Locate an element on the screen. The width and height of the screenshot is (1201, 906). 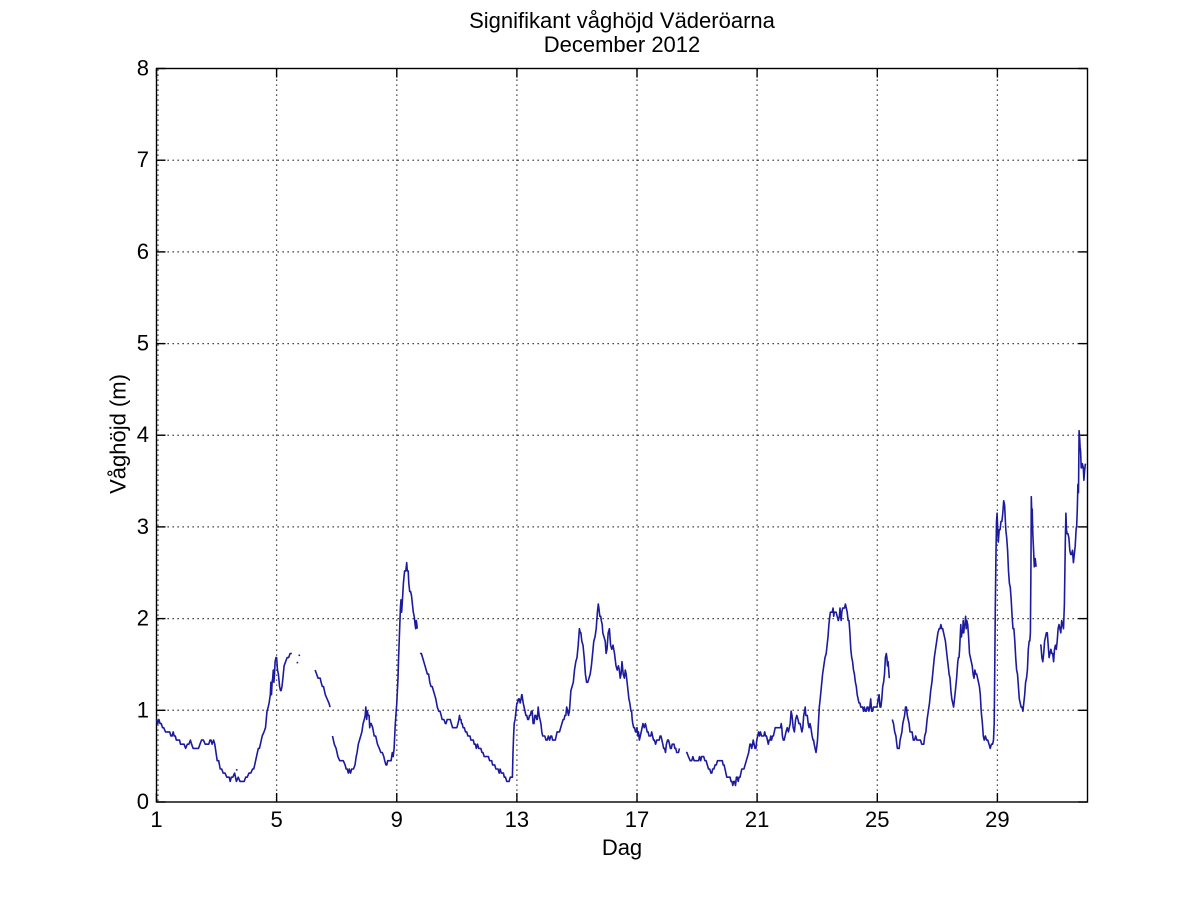
svg-text: Dag is located at coordinates (622, 847).